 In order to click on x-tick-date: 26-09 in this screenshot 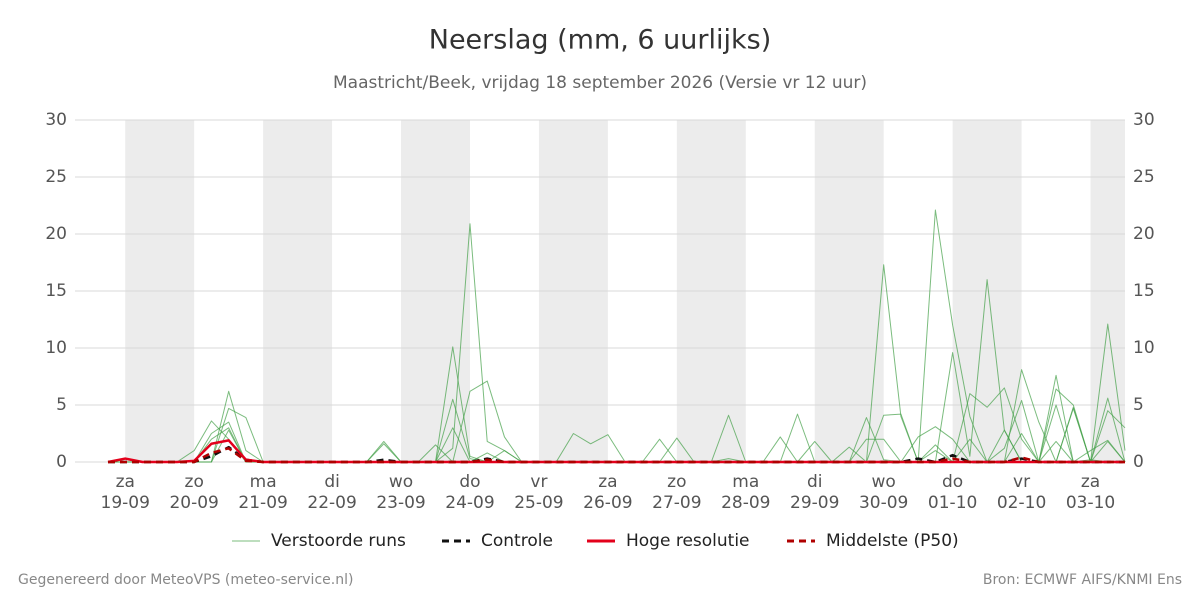, I will do `click(607, 503)`.